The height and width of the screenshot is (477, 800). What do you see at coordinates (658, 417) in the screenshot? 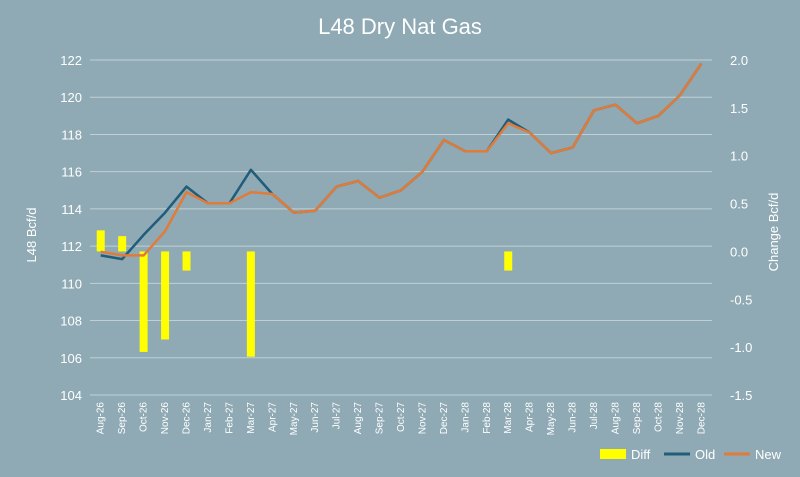
I see `x-tick-label: Oct-28` at bounding box center [658, 417].